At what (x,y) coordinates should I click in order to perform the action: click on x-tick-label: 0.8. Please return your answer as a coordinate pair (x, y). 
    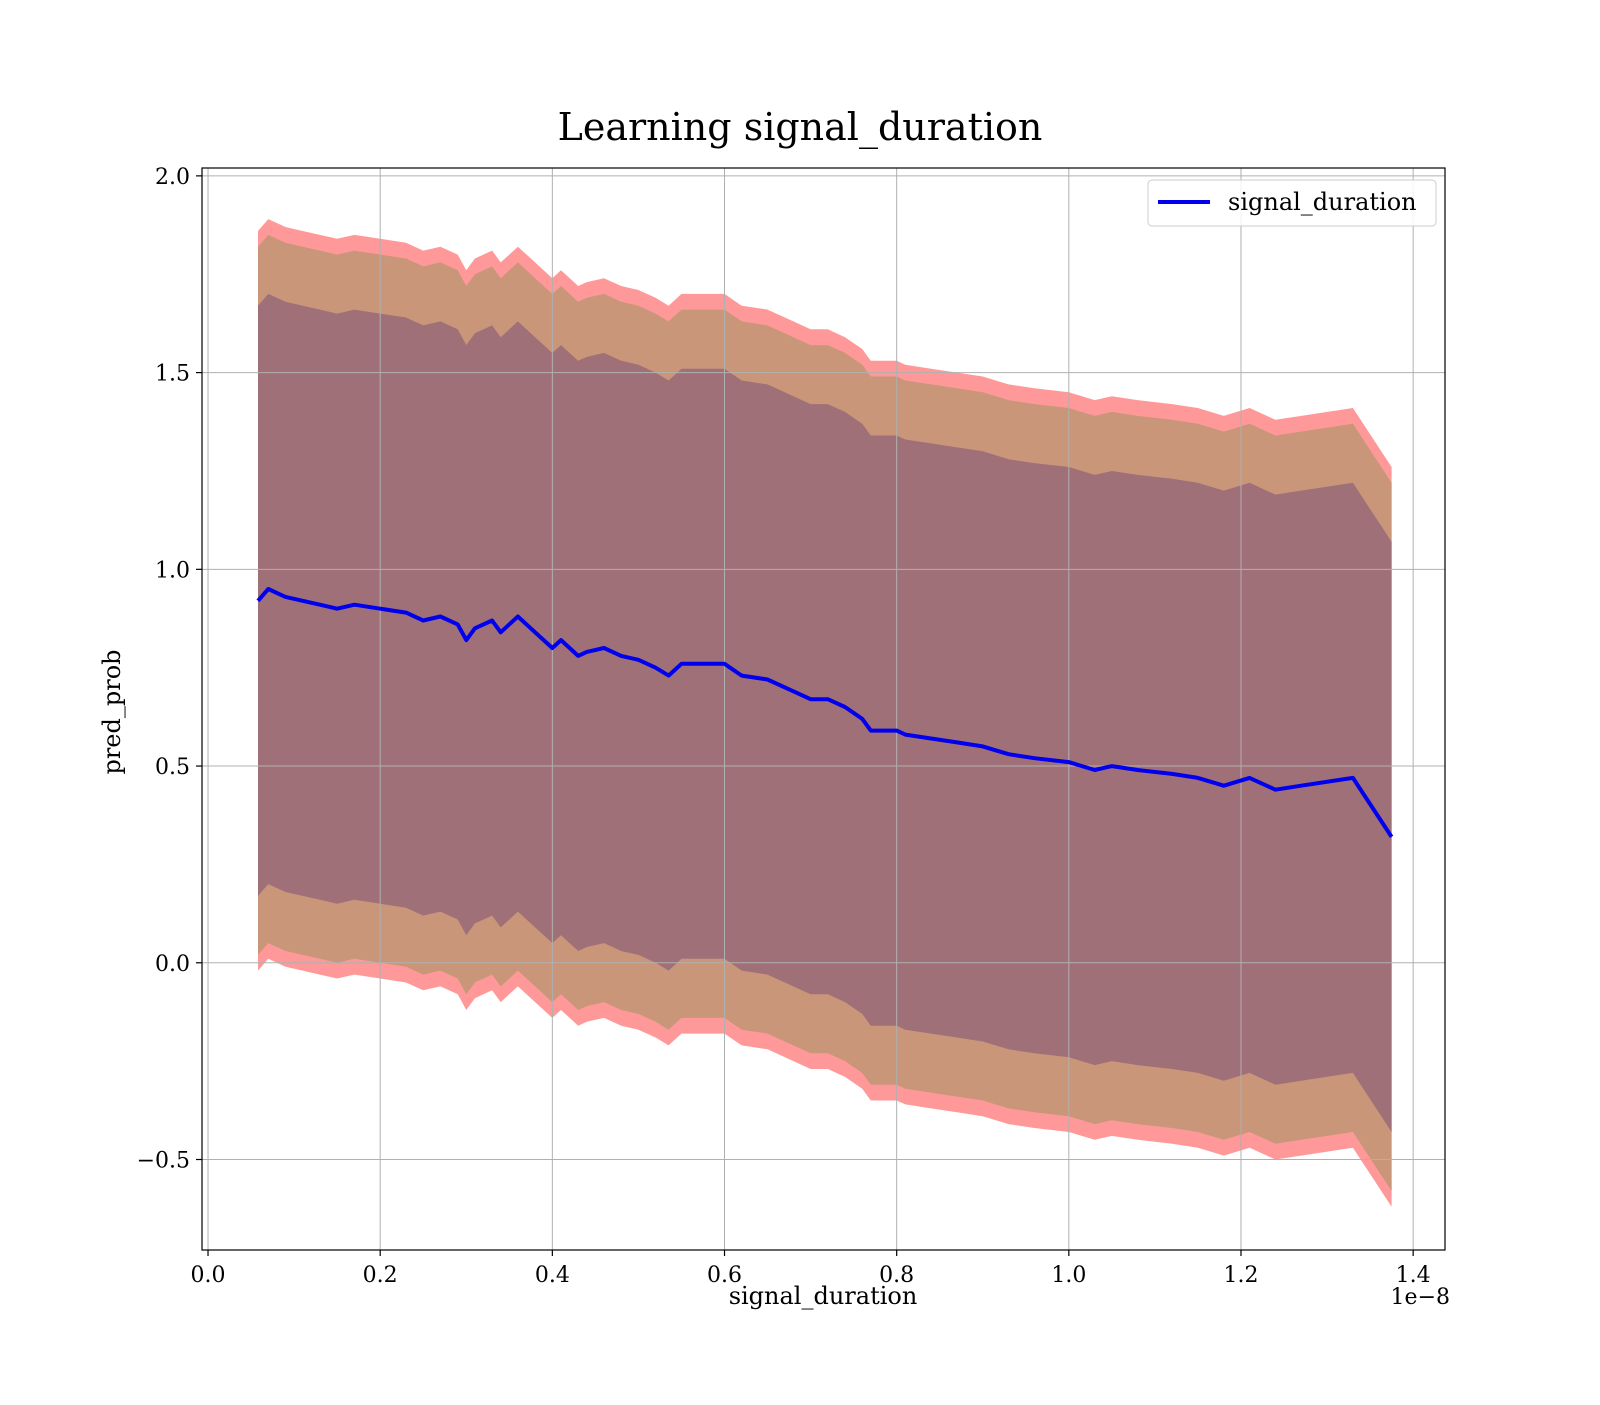
    Looking at the image, I should click on (896, 1275).